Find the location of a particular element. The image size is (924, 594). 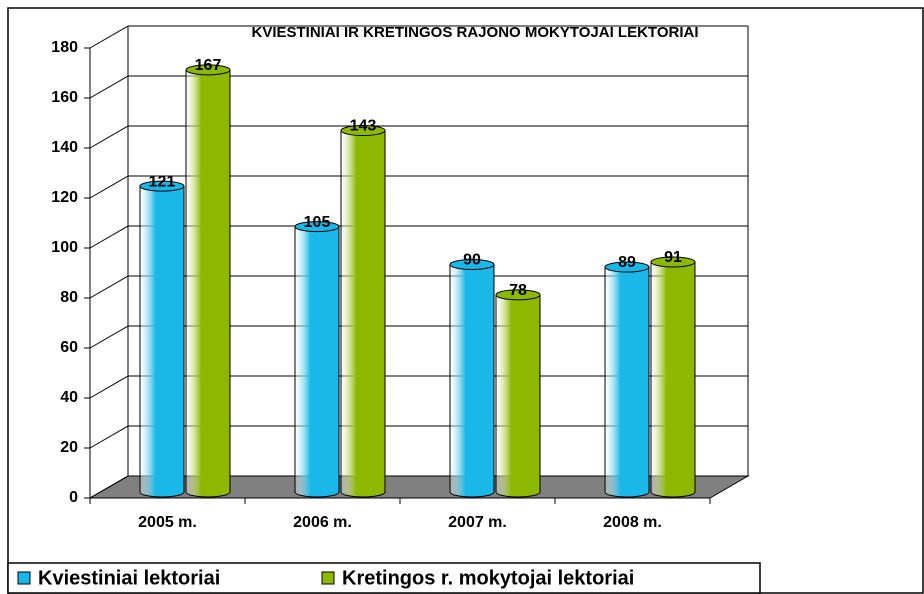

y-tick-label: 120 is located at coordinates (64, 197).